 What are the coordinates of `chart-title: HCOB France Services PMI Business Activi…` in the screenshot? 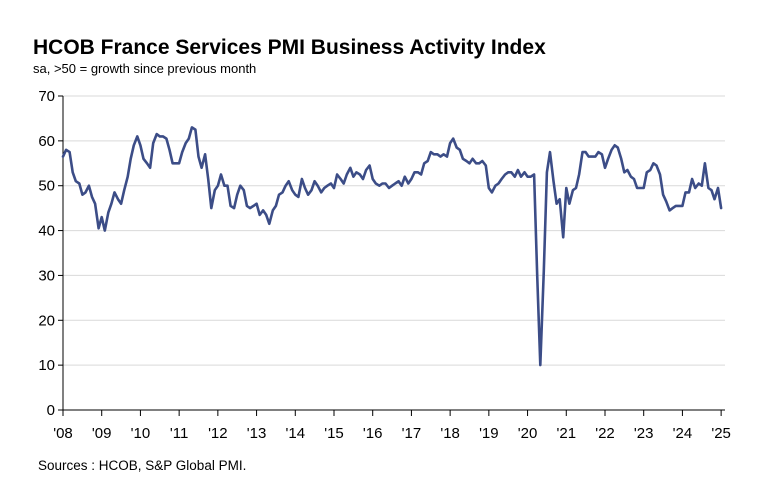 It's located at (289, 47).